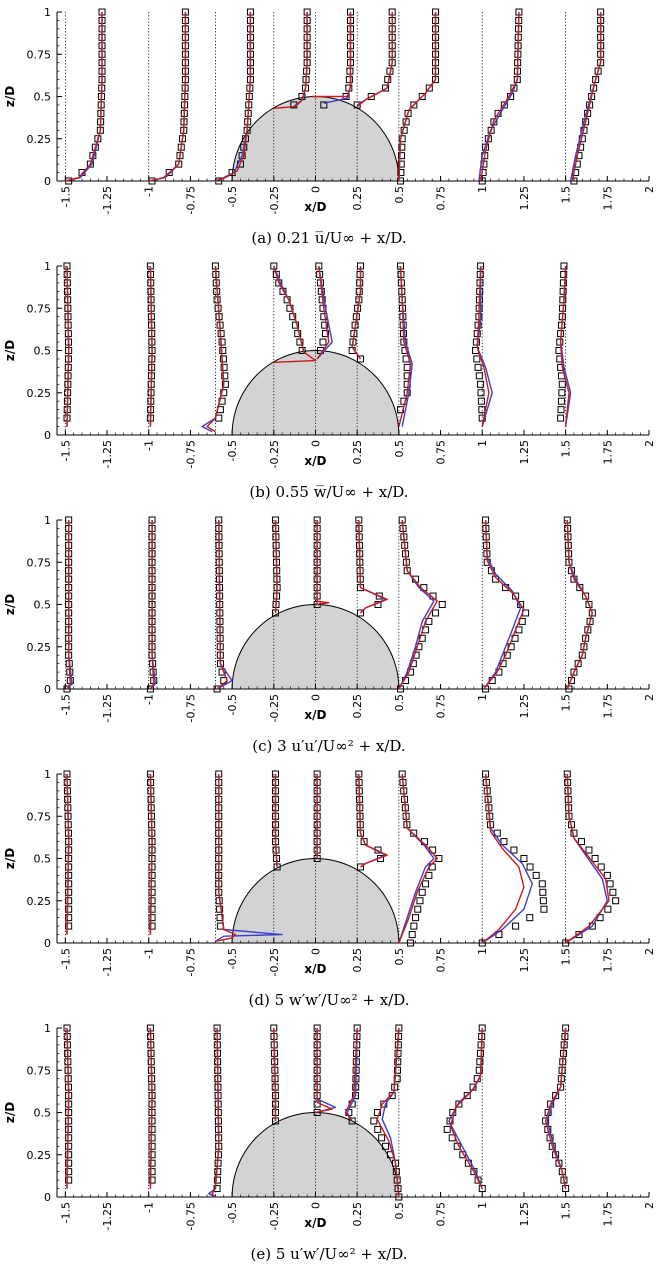 The image size is (658, 1280). Describe the element at coordinates (357, 960) in the screenshot. I see `x-tick-label: 0.25` at that location.